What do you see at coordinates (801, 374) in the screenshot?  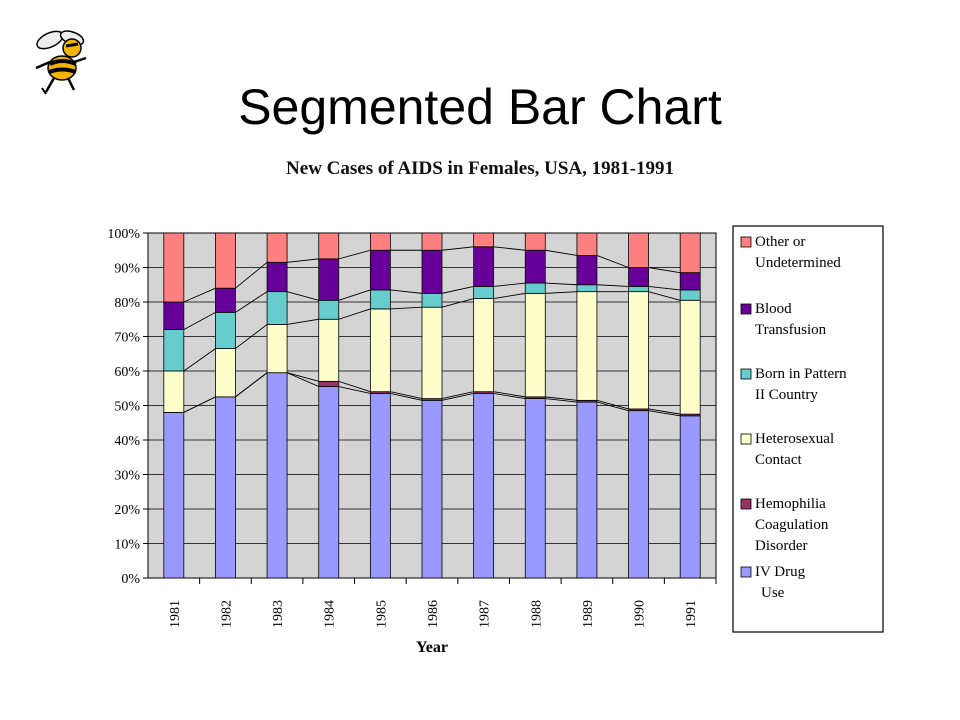 I see `legend-label: Born in Pattern` at bounding box center [801, 374].